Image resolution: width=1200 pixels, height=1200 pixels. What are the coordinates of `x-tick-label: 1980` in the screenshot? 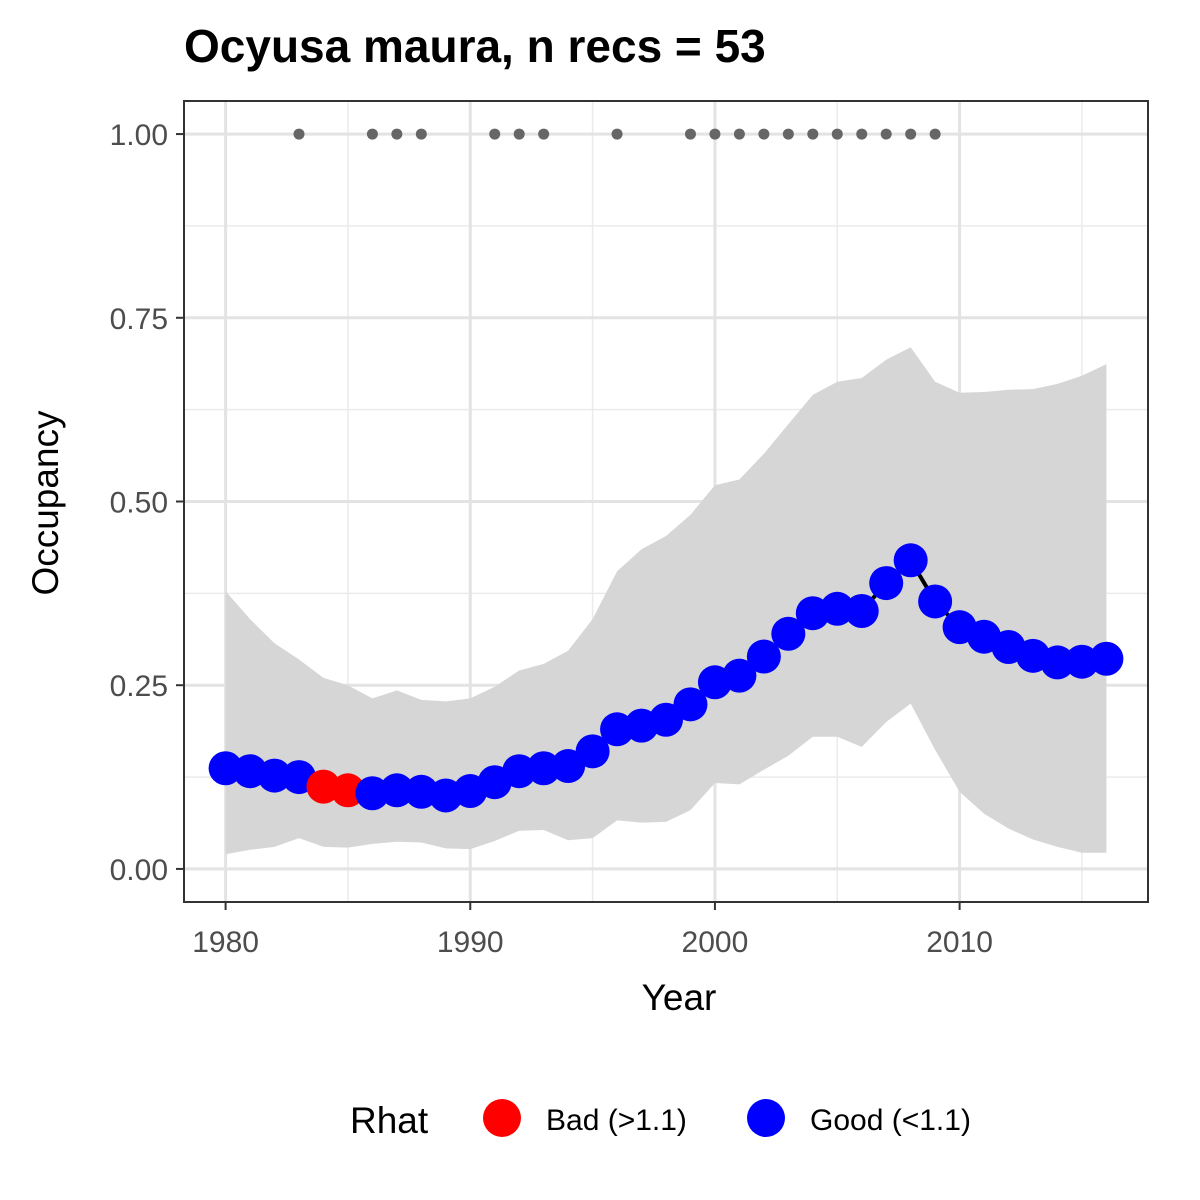 It's located at (225, 942).